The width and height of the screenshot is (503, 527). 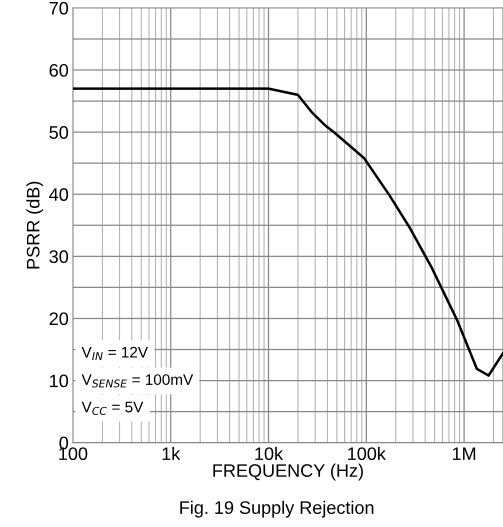 What do you see at coordinates (138, 381) in the screenshot?
I see `annotation: V$_{SENSE}$ = 100mV` at bounding box center [138, 381].